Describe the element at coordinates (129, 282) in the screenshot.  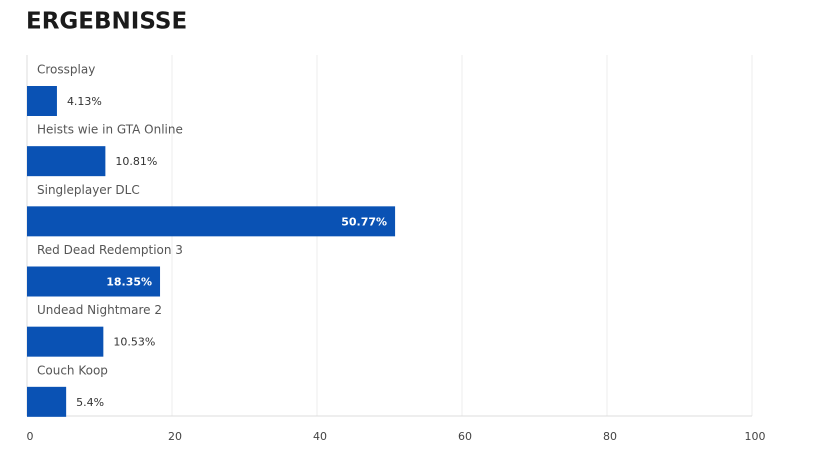
I see `value-label: 18.35%` at that location.